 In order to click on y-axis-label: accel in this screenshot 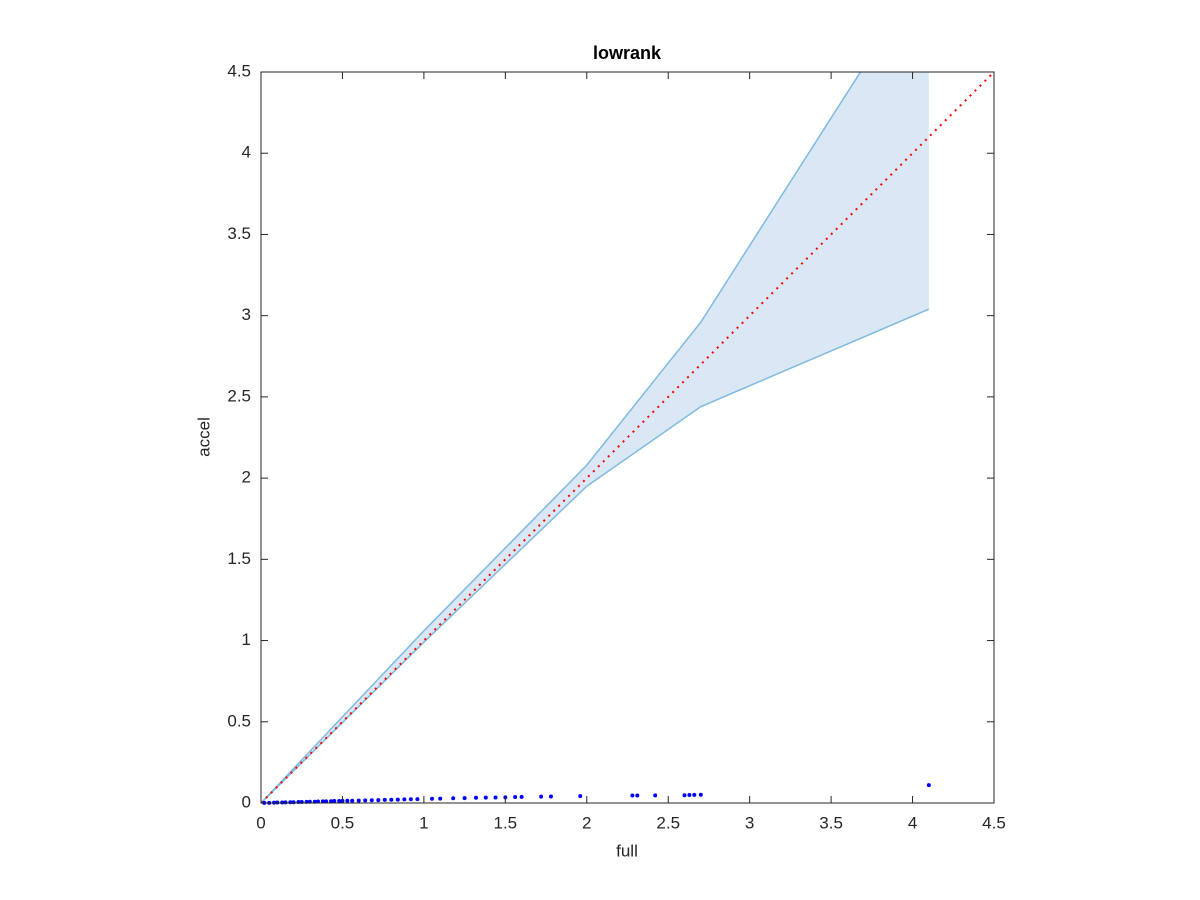, I will do `click(203, 437)`.